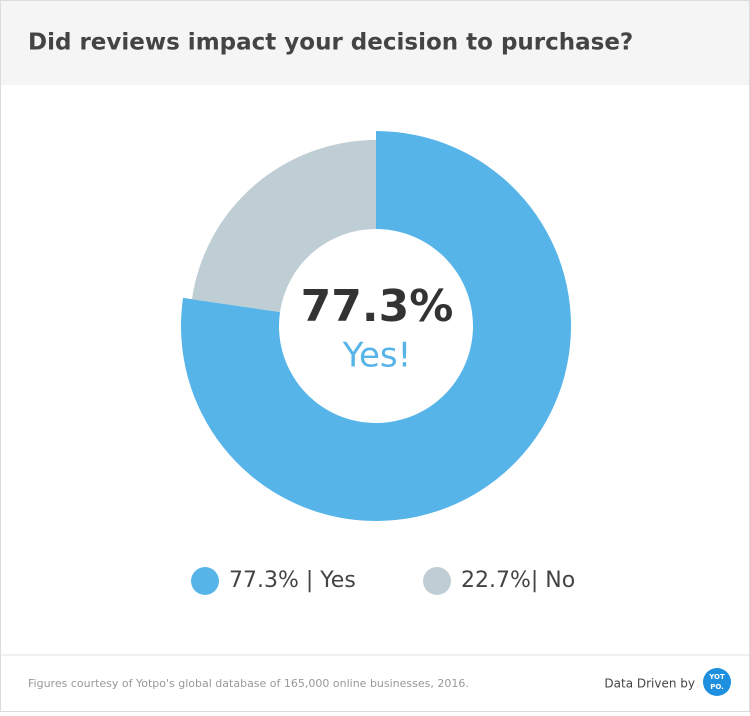  I want to click on header-bar, so click(375, 43).